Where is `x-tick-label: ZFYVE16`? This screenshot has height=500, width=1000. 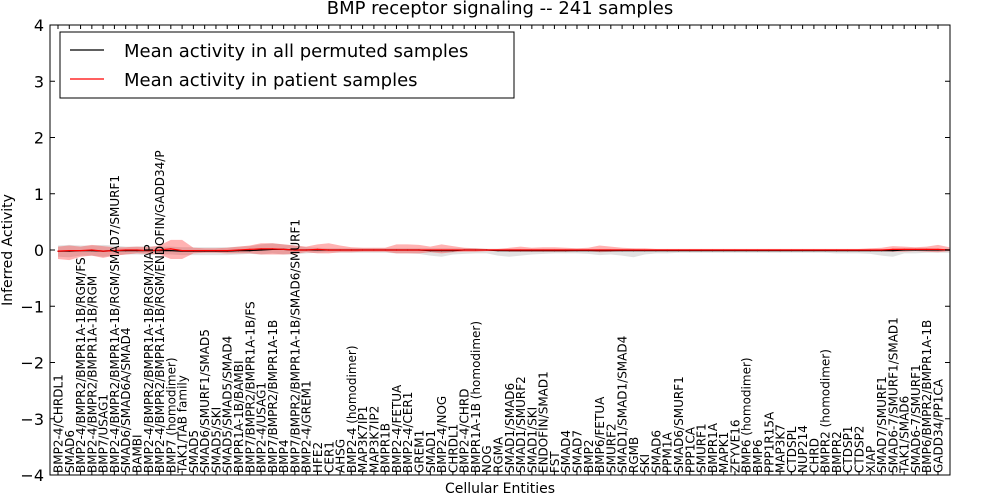 x-tick-label: ZFYVE16 is located at coordinates (735, 446).